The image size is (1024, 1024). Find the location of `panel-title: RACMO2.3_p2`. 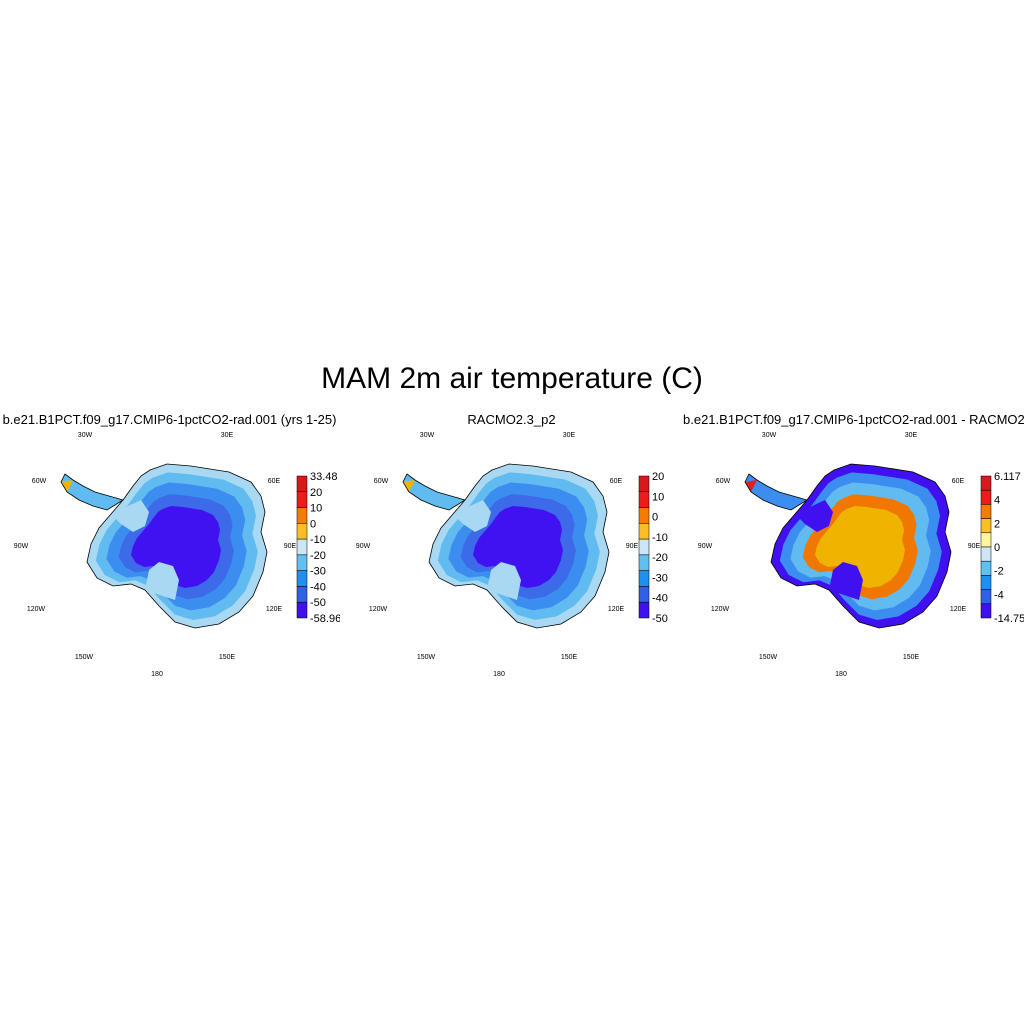

panel-title: RACMO2.3_p2 is located at coordinates (511, 419).